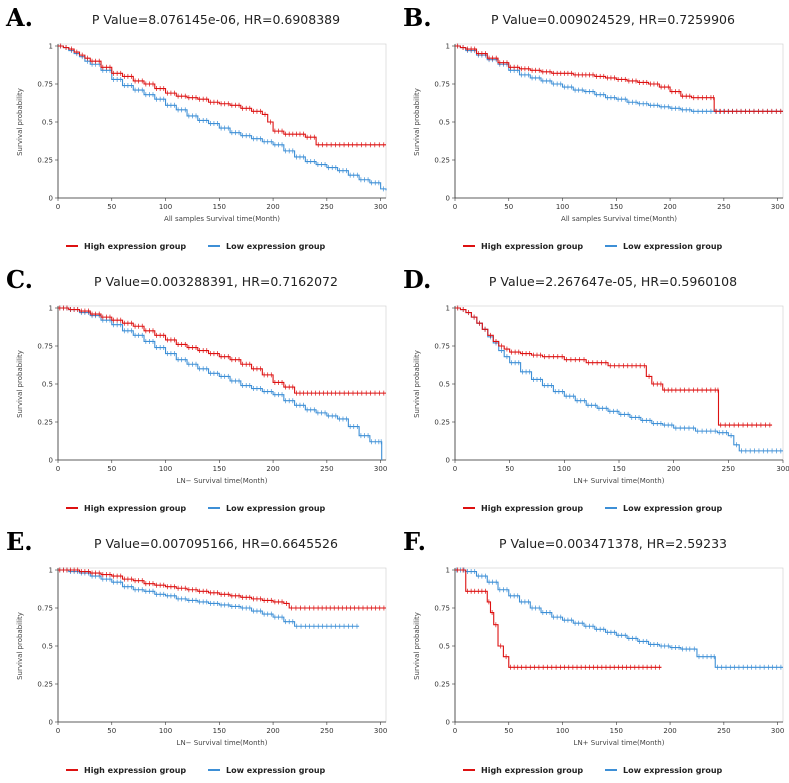 The image size is (789, 783). What do you see at coordinates (216, 543) in the screenshot?
I see `chart-title: P Value=0.007095166, HR=0.6645526` at bounding box center [216, 543].